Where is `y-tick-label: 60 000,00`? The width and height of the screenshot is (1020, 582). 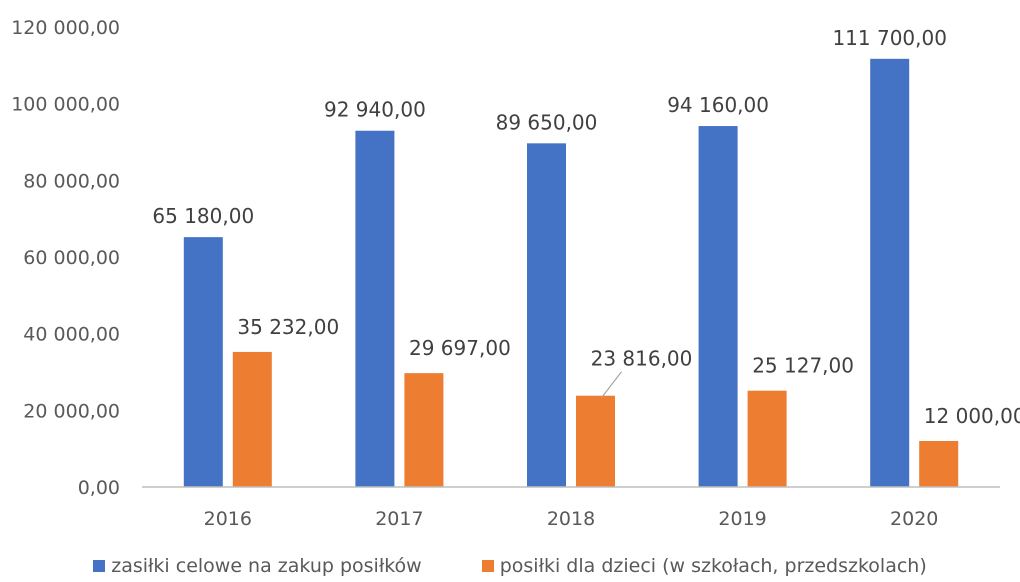
y-tick-label: 60 000,00 is located at coordinates (71, 258).